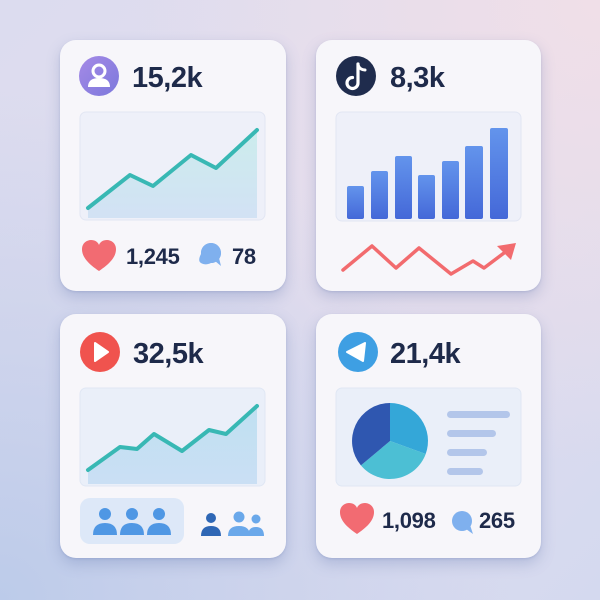 The width and height of the screenshot is (600, 600). What do you see at coordinates (153, 256) in the screenshot?
I see `likes-count: 1,245` at bounding box center [153, 256].